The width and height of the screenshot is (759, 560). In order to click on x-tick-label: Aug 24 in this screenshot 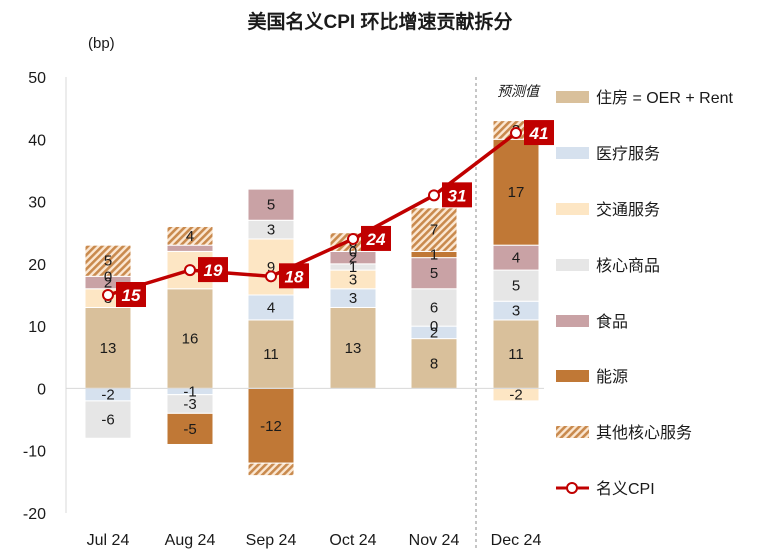, I will do `click(190, 540)`.